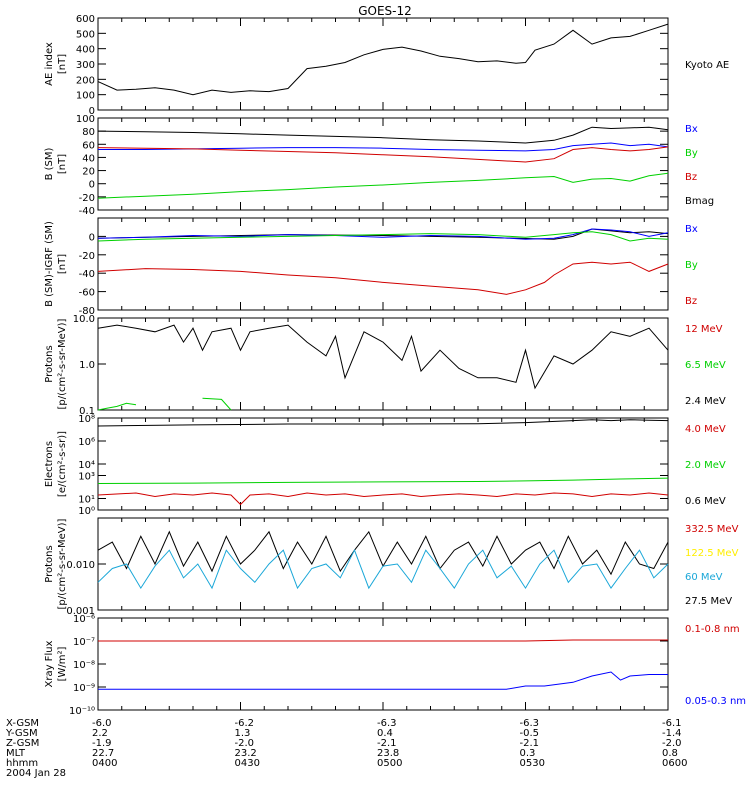 The height and width of the screenshot is (800, 750). What do you see at coordinates (84, 665) in the screenshot?
I see `y-tick-label: 10⁻⁸` at bounding box center [84, 665].